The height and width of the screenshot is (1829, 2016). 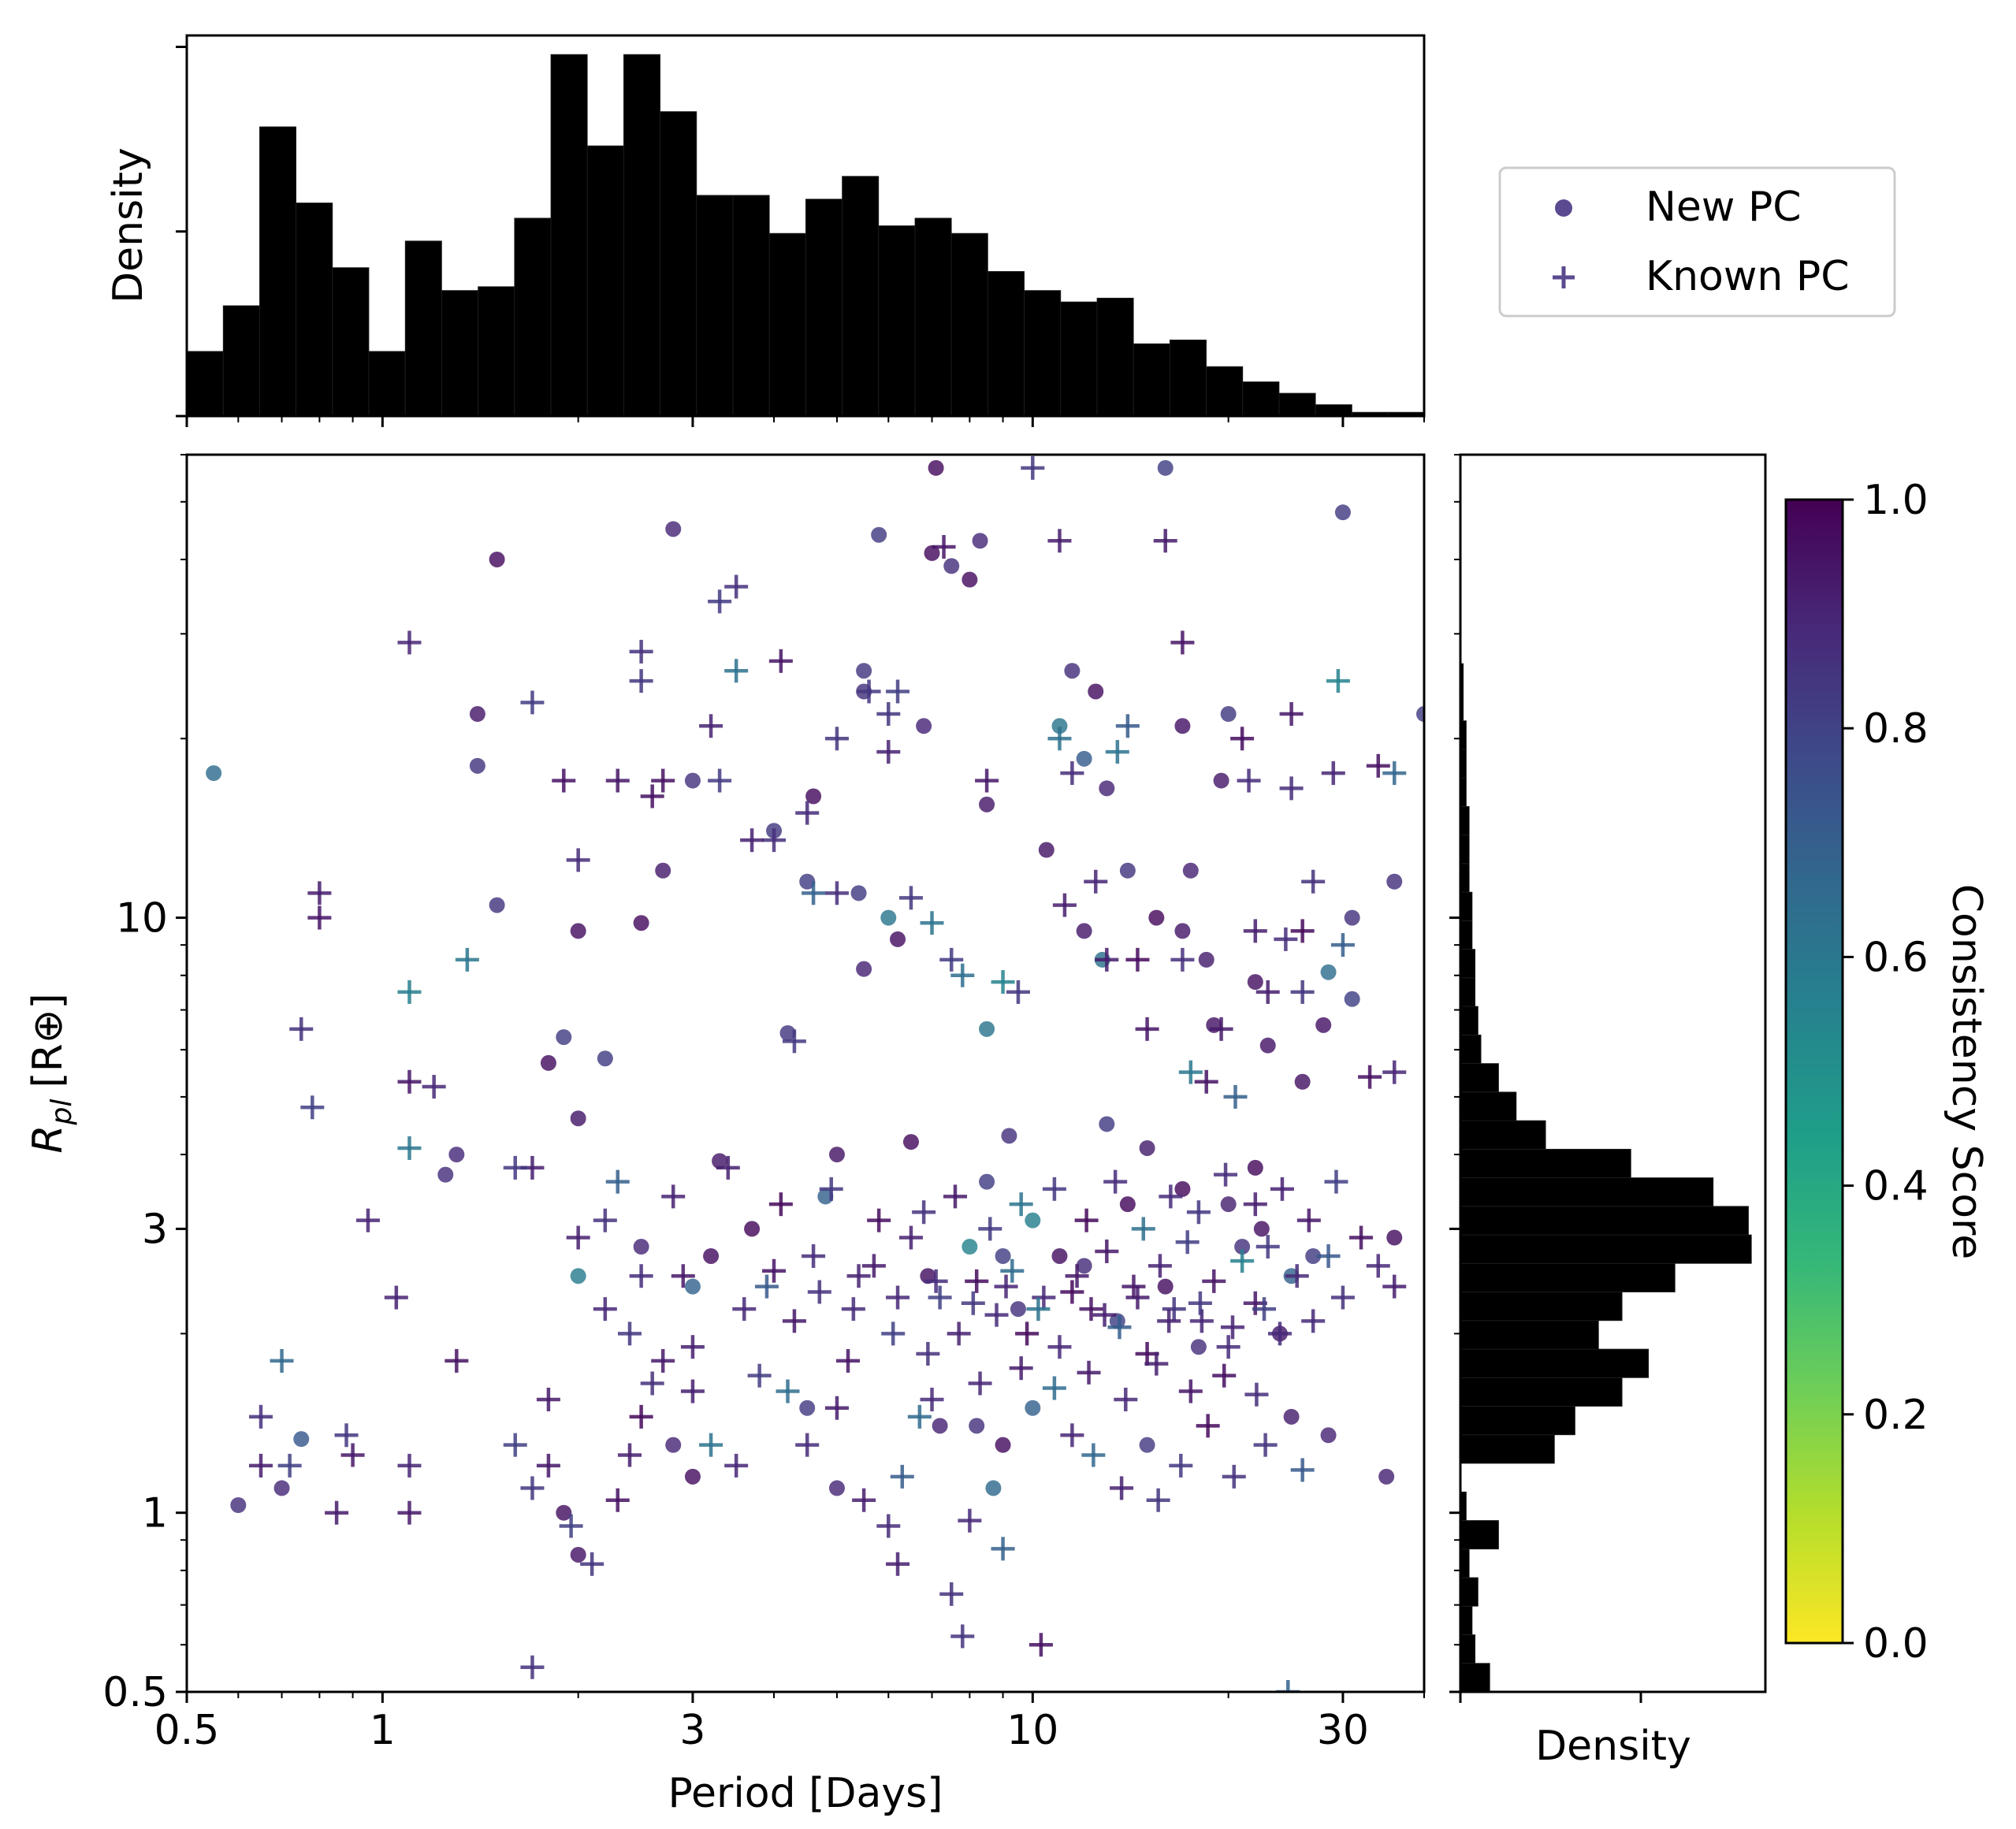 What do you see at coordinates (765, 231) in the screenshot?
I see `top-histogram: Density` at bounding box center [765, 231].